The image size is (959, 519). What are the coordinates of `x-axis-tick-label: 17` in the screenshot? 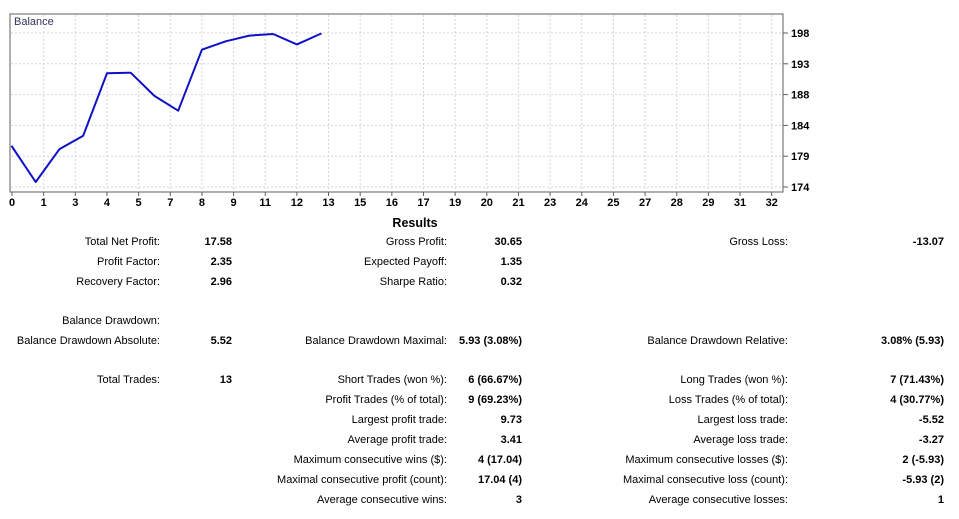 It's located at (423, 203).